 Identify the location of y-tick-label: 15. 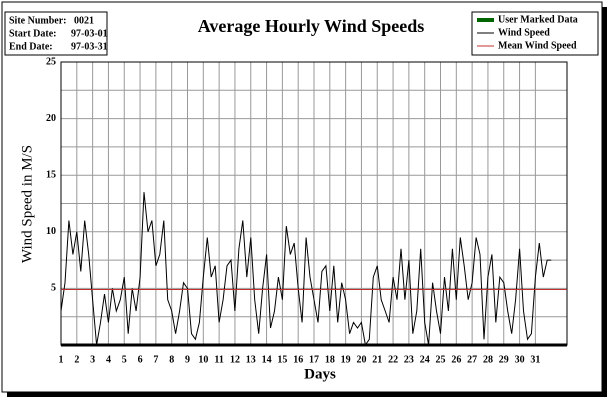
(51, 174).